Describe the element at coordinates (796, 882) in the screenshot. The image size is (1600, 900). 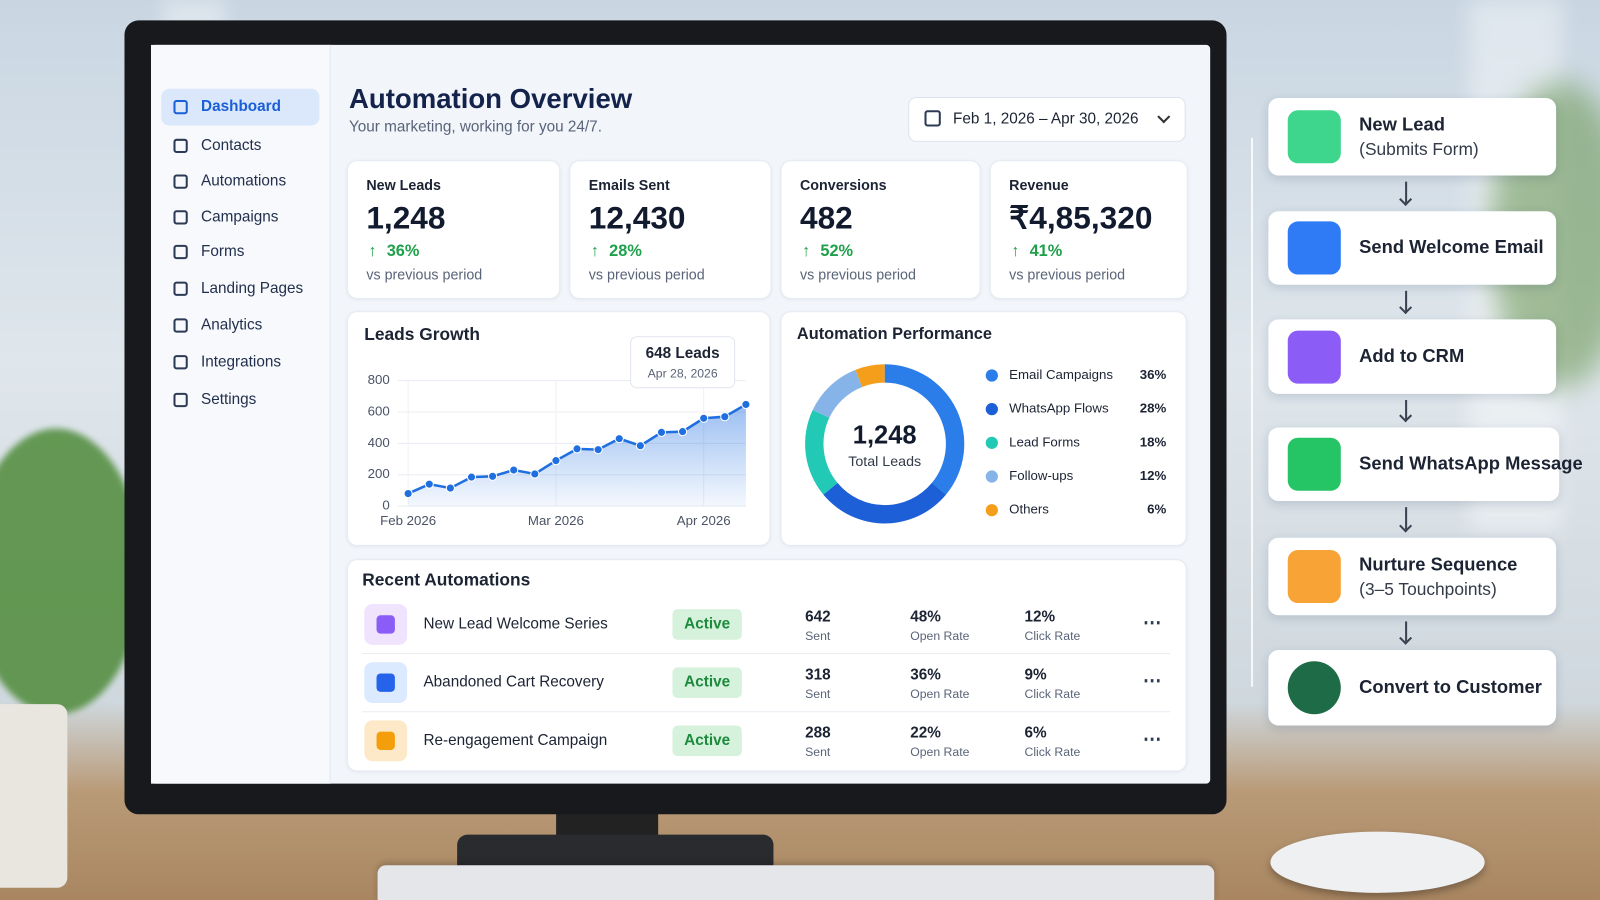
I see `keyboard` at that location.